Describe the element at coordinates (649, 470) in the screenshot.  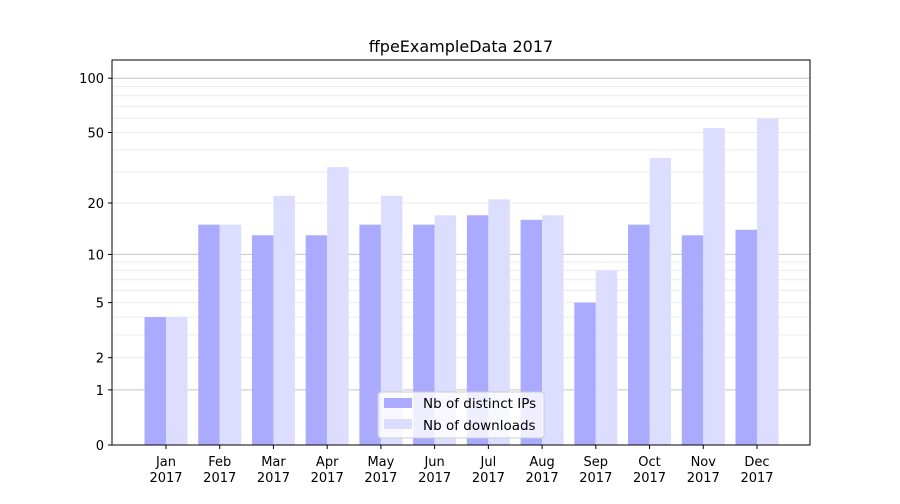
I see `x-tick-label: Oct 2017` at that location.